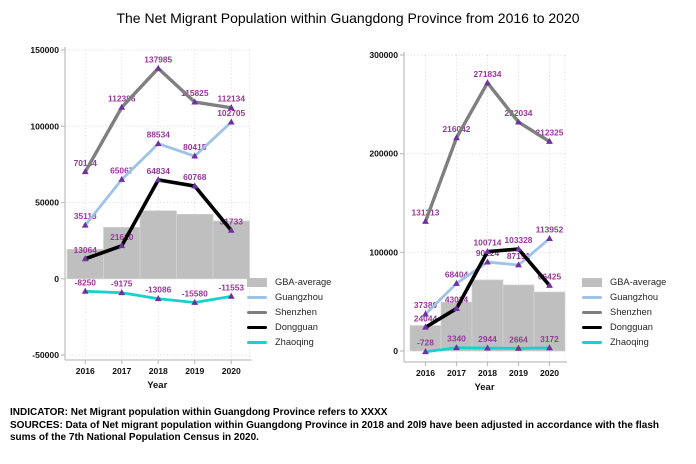  Describe the element at coordinates (487, 339) in the screenshot. I see `data-label: 2944` at that location.